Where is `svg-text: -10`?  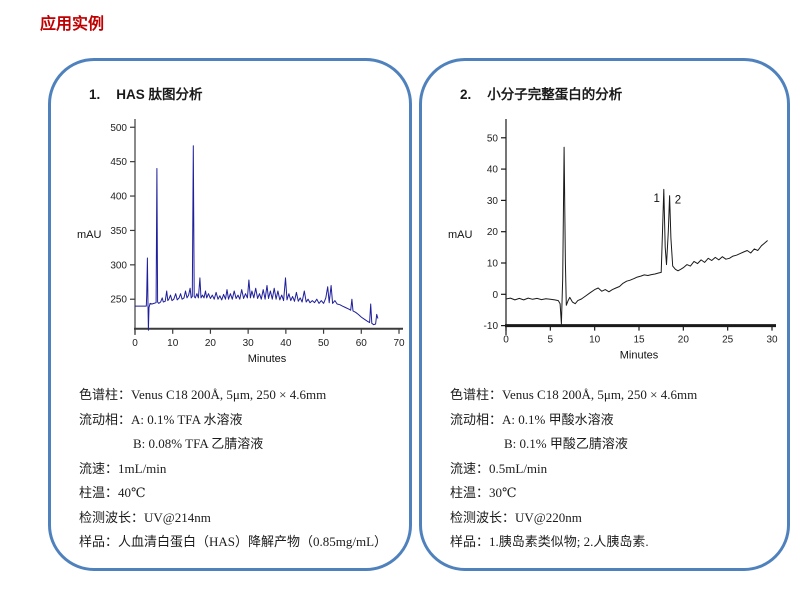 svg-text: -10 is located at coordinates (491, 326).